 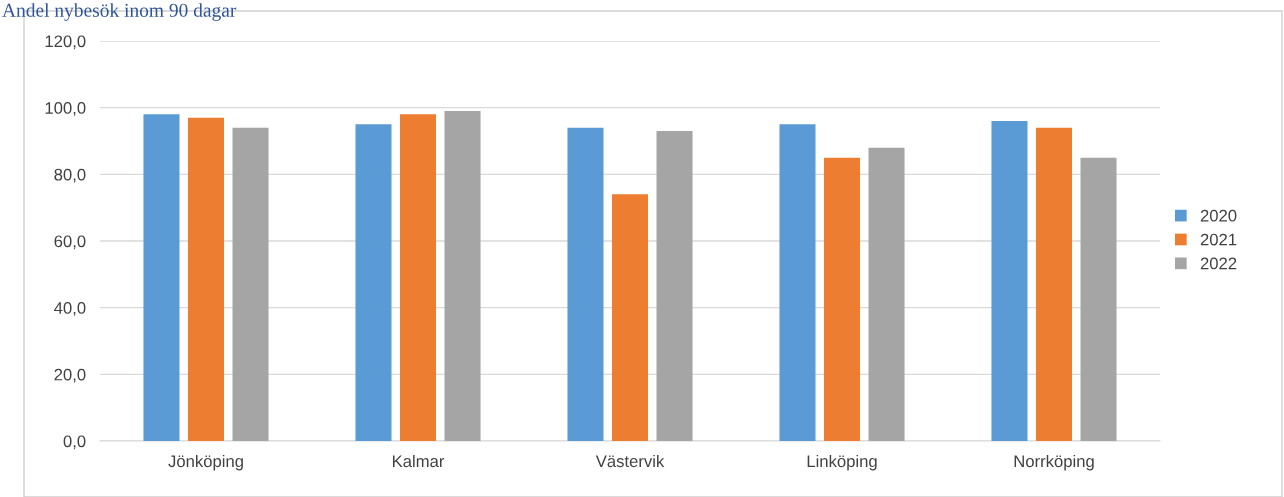 What do you see at coordinates (1218, 215) in the screenshot?
I see `legend-label: 2020` at bounding box center [1218, 215].